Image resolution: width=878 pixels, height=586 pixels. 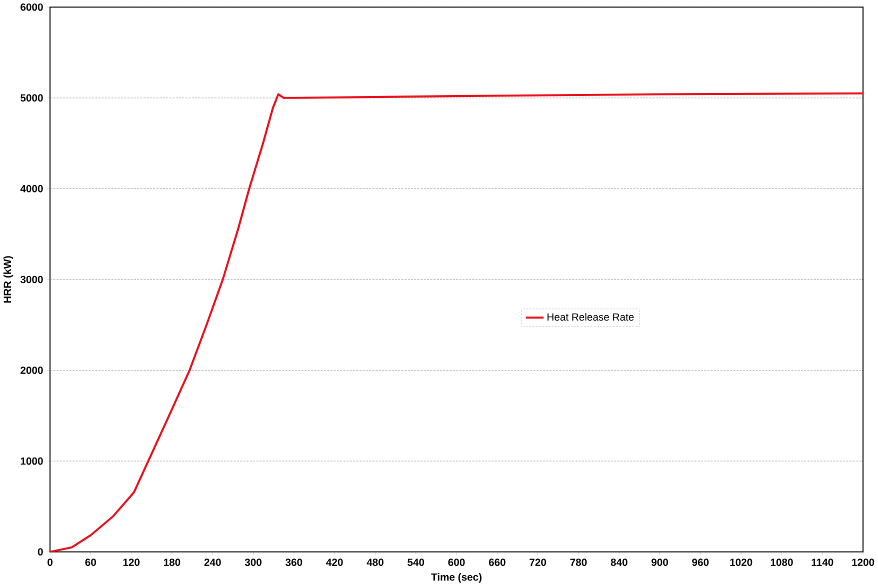 I want to click on y-tick-label: 6000, so click(x=31, y=7).